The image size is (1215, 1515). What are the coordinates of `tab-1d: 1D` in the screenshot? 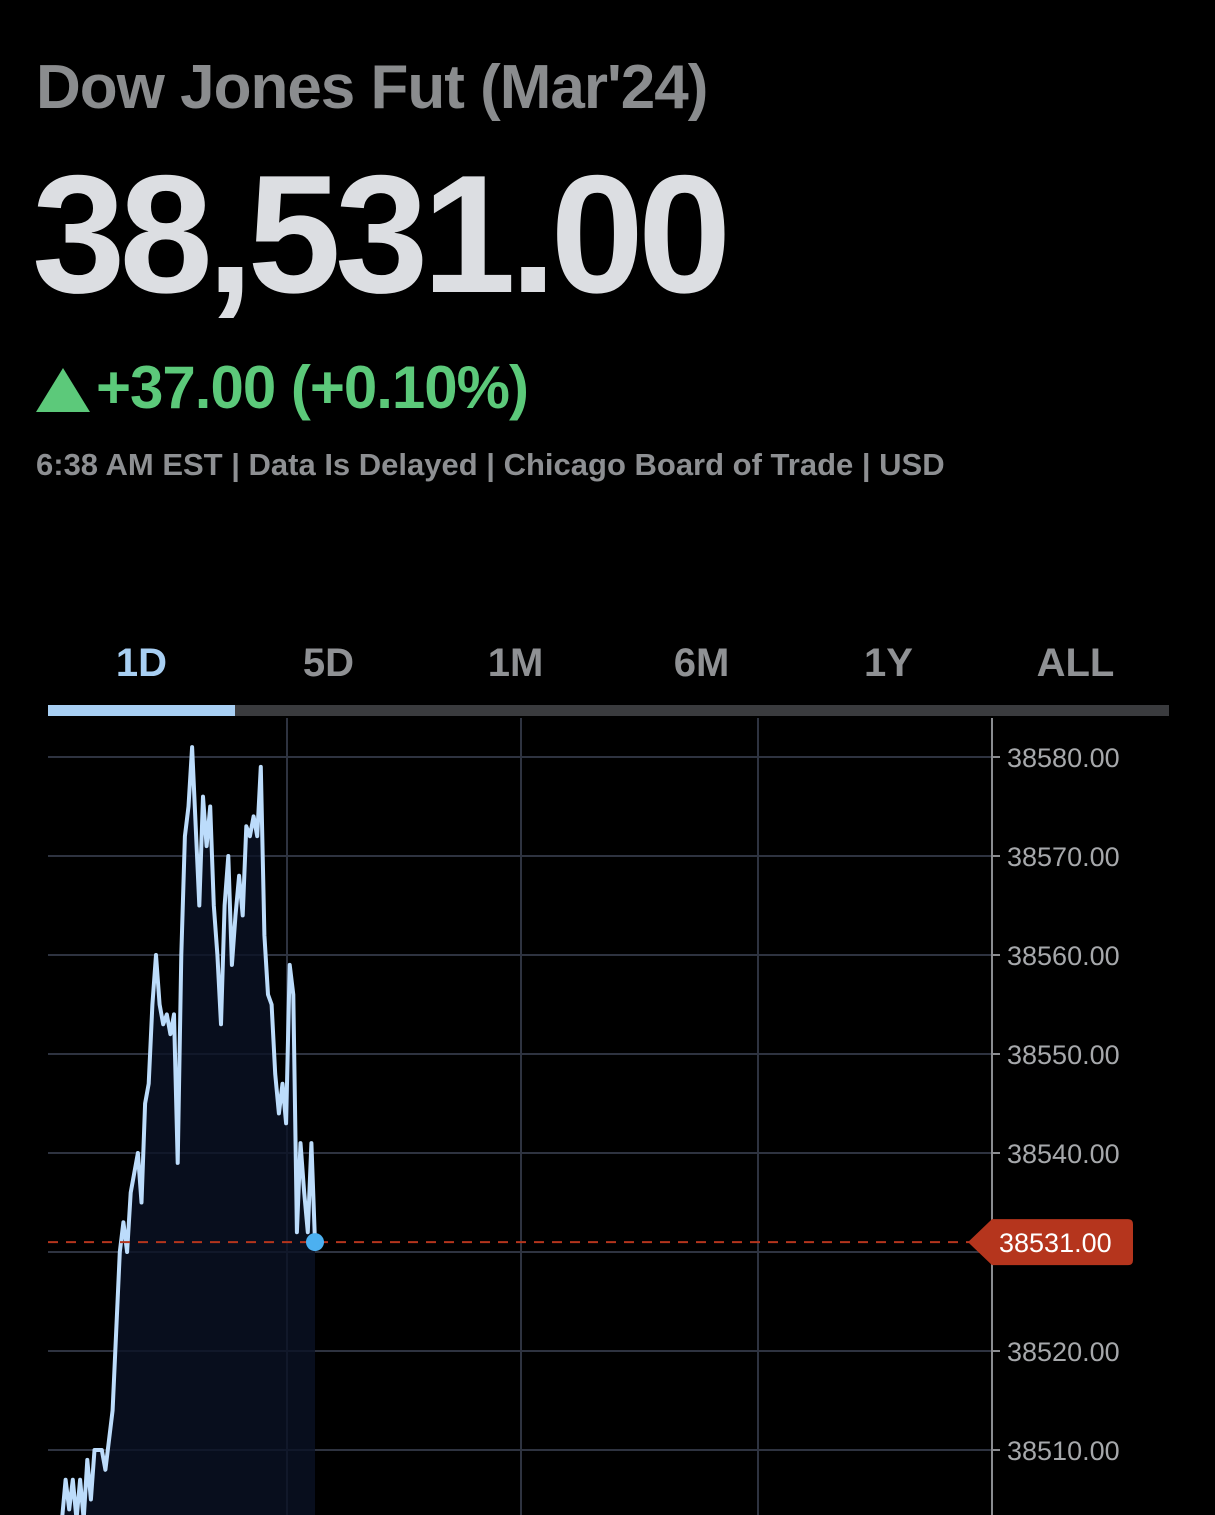 It's located at (141, 663).